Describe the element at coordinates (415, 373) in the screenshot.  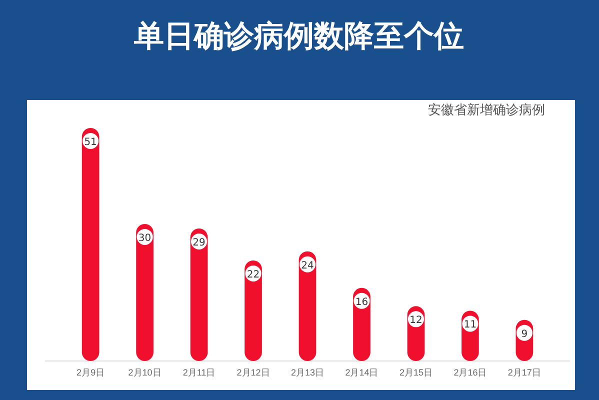
I see `x-tick-label: 2月15日` at that location.